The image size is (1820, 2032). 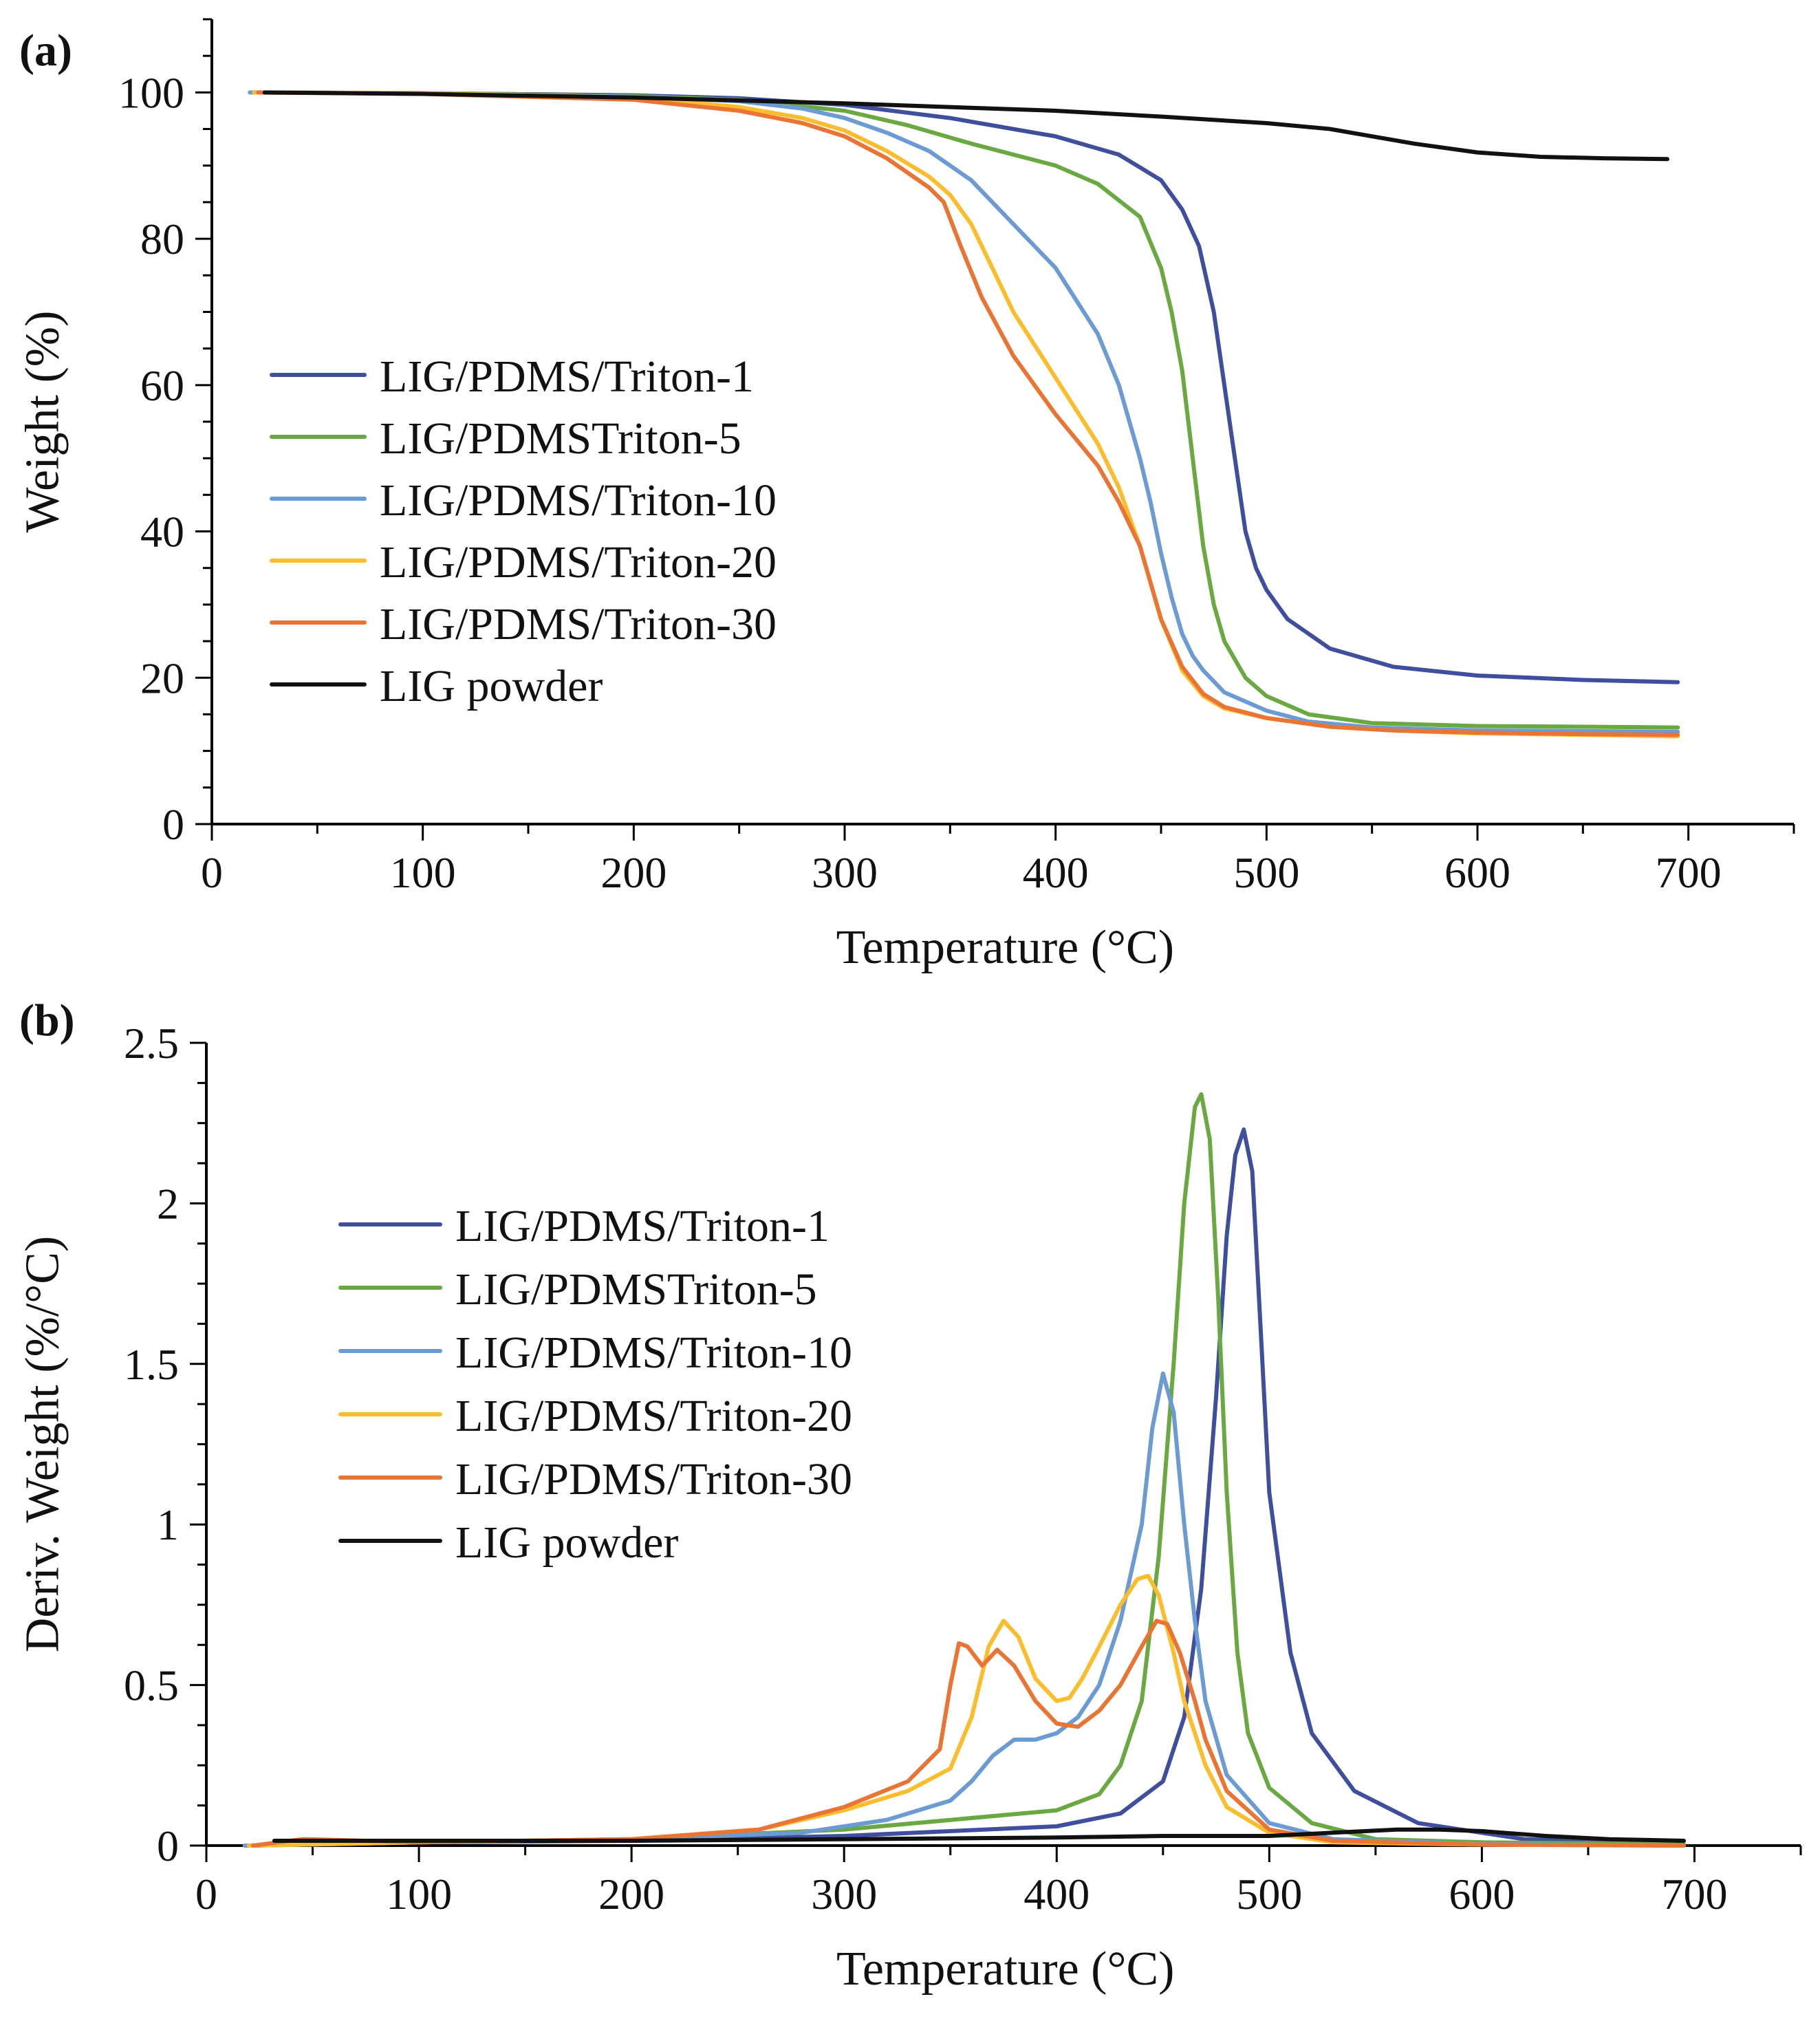 What do you see at coordinates (968, 1733) in the screenshot?
I see `series-line-triton30` at bounding box center [968, 1733].